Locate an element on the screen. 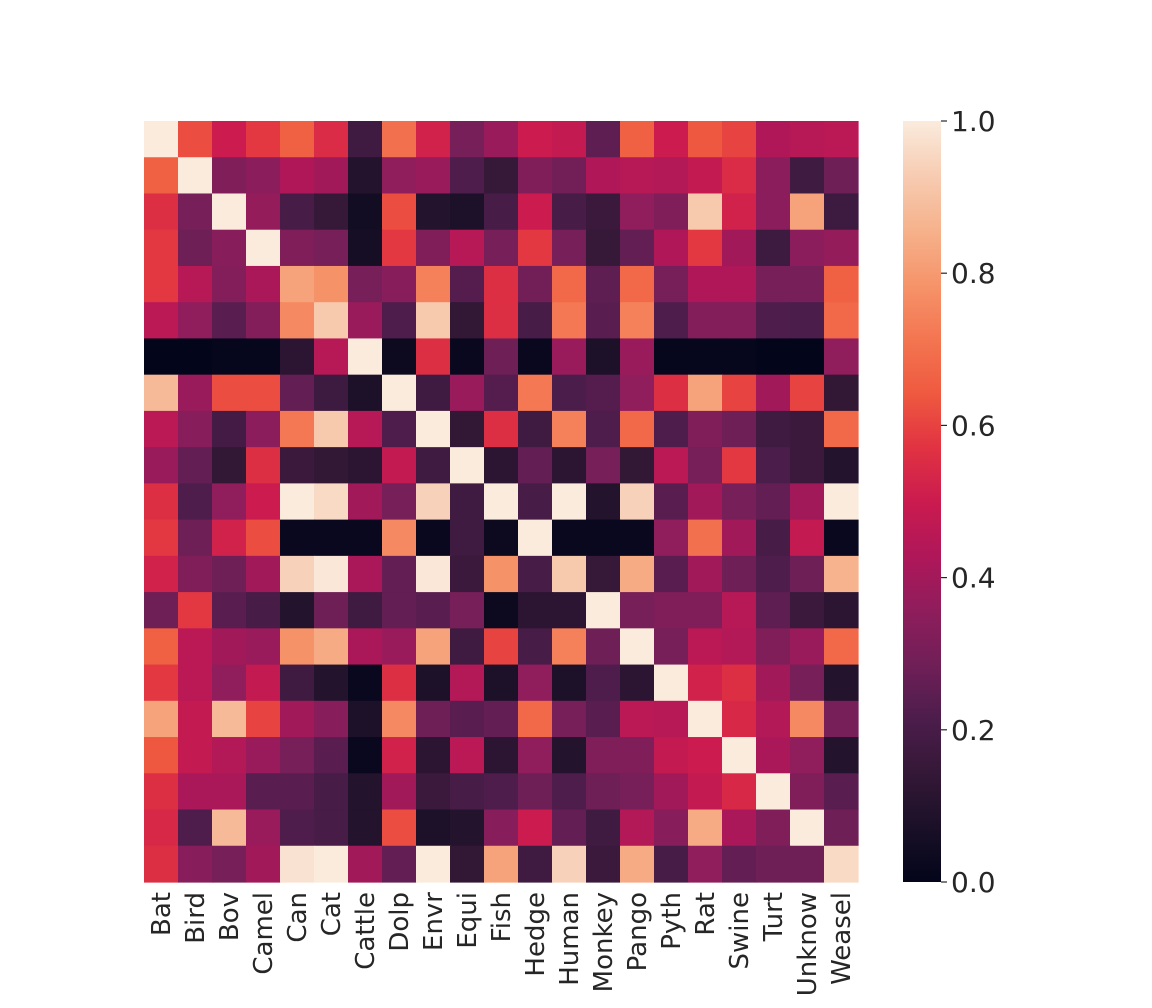 The height and width of the screenshot is (1008, 1152). x-tick-label: Bov is located at coordinates (230, 916).